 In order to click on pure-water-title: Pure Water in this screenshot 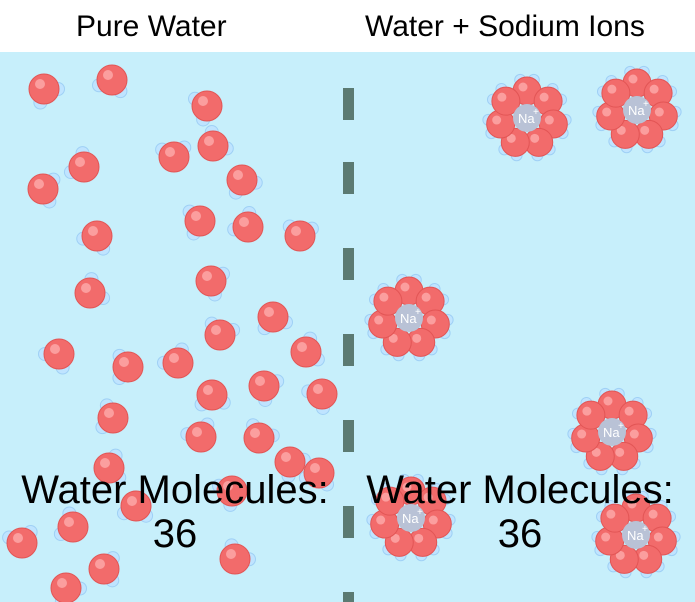, I will do `click(151, 26)`.